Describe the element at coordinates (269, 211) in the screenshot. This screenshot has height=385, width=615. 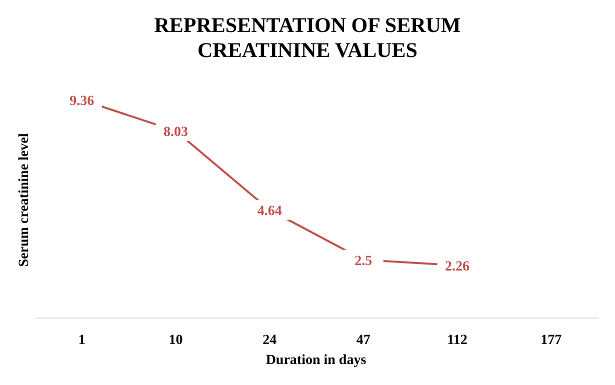
I see `data-label: 4.64` at that location.